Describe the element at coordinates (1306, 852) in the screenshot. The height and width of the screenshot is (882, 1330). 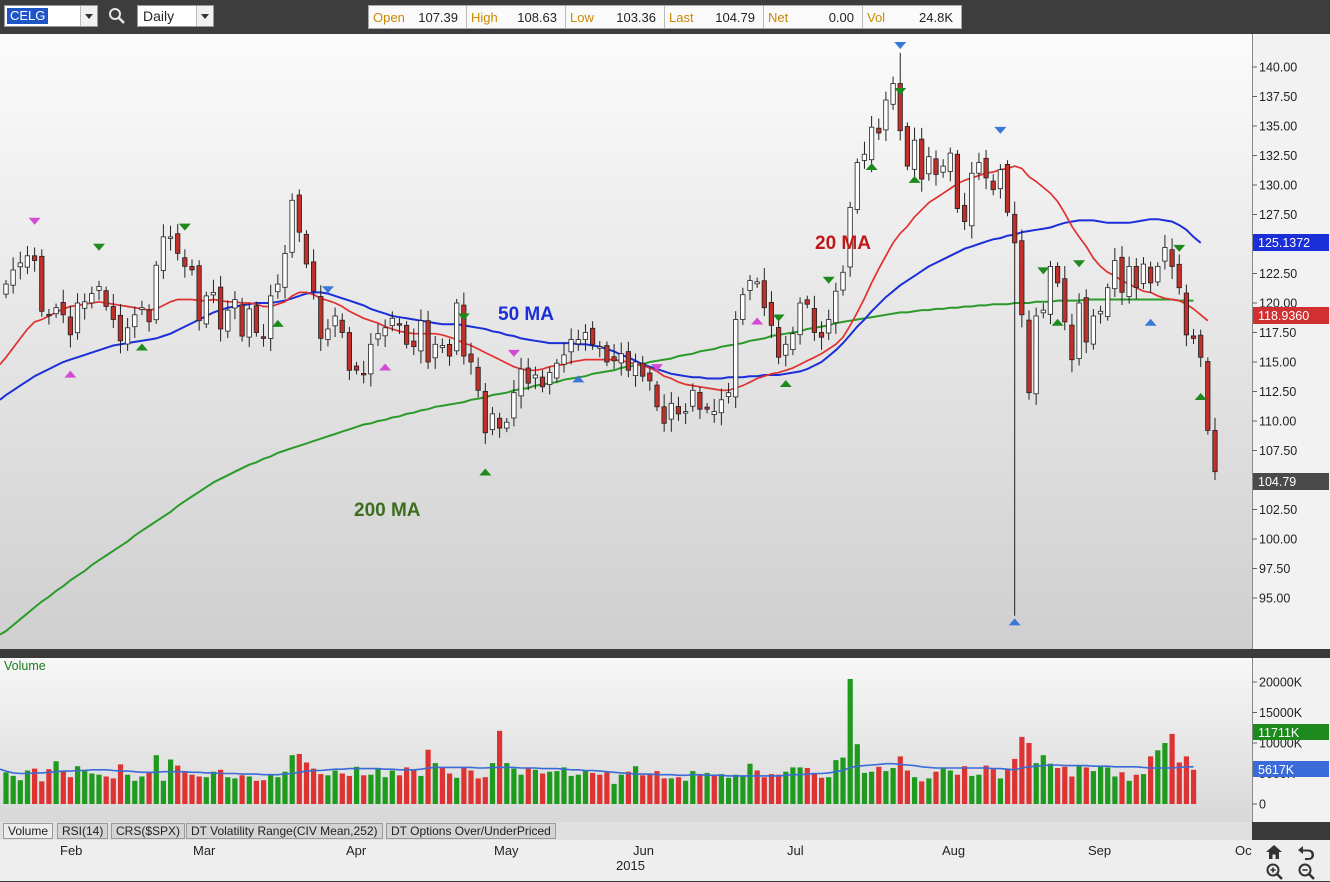
I see `undo-icon` at that location.